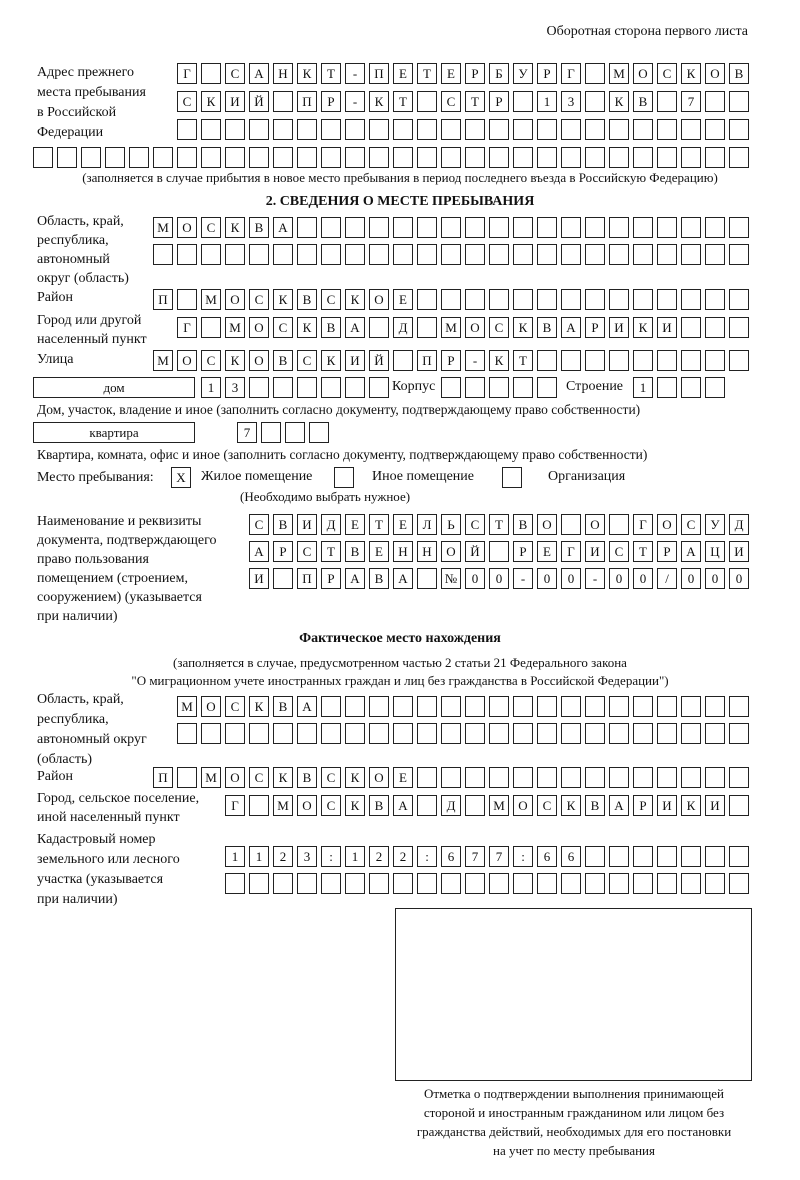 This screenshot has width=800, height=1180. Describe the element at coordinates (181, 477) in the screenshot. I see `stay-option-checkbox-residential: X` at that location.